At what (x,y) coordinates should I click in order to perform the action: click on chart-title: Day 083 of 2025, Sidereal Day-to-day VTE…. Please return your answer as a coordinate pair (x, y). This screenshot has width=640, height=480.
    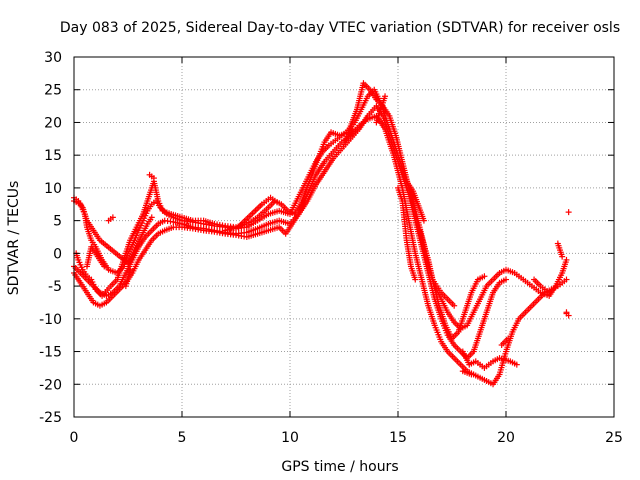
    Looking at the image, I should click on (340, 28).